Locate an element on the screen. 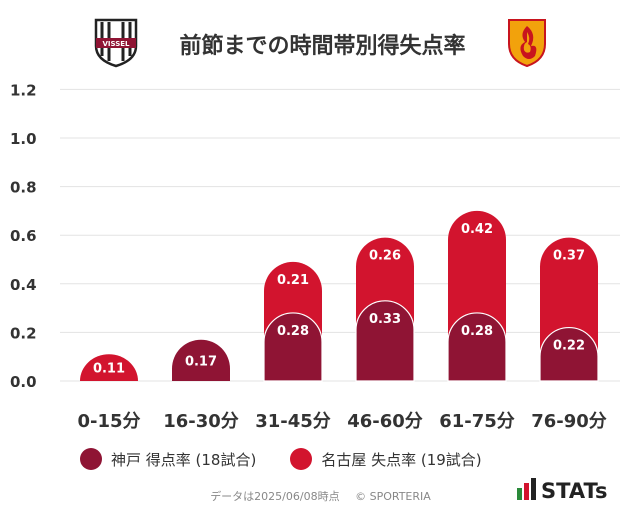 The image size is (641, 508). legend-swatch-nagoya is located at coordinates (301, 459).